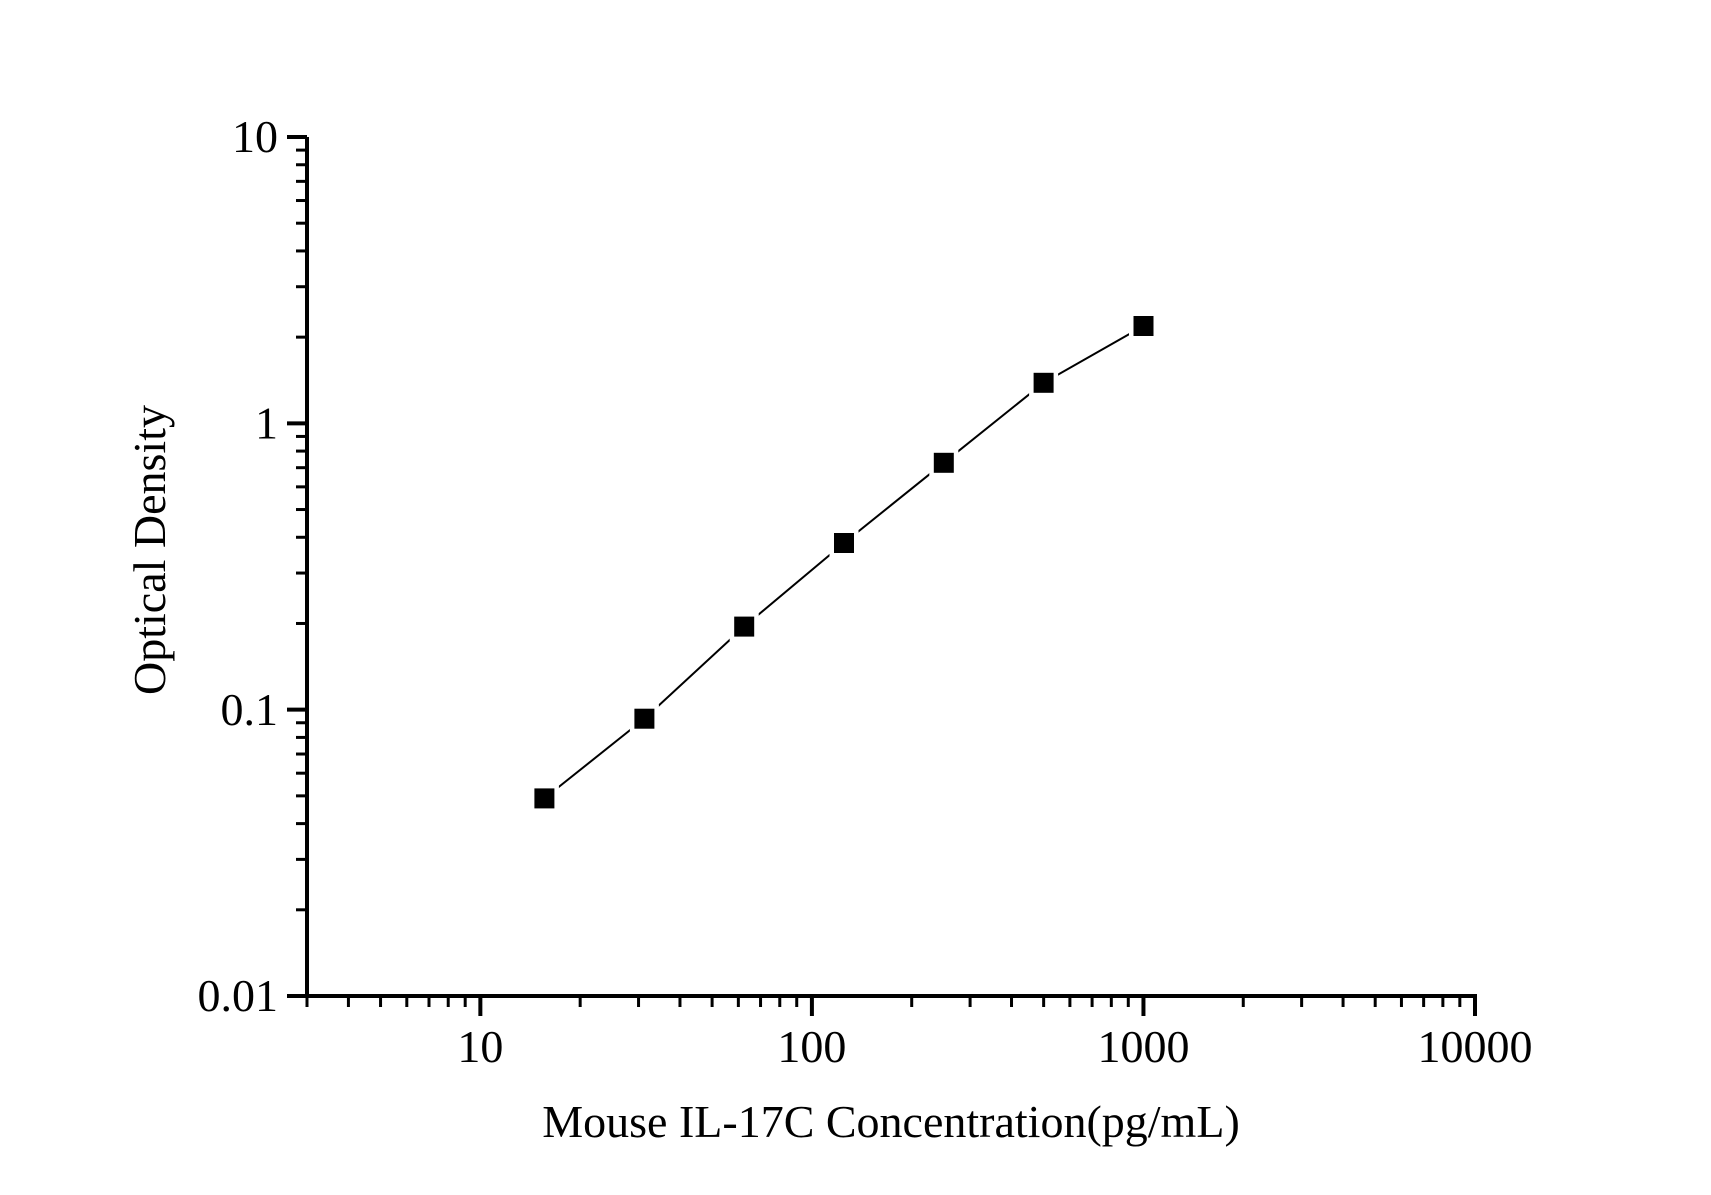 The height and width of the screenshot is (1195, 1711). What do you see at coordinates (266, 423) in the screenshot?
I see `y-tick-label: 1` at bounding box center [266, 423].